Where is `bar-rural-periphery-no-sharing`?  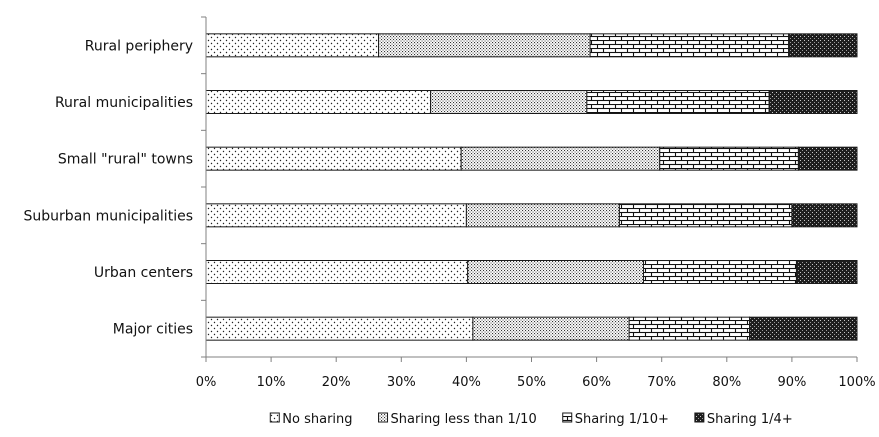
bar-rural-periphery-no-sharing is located at coordinates (292, 45).